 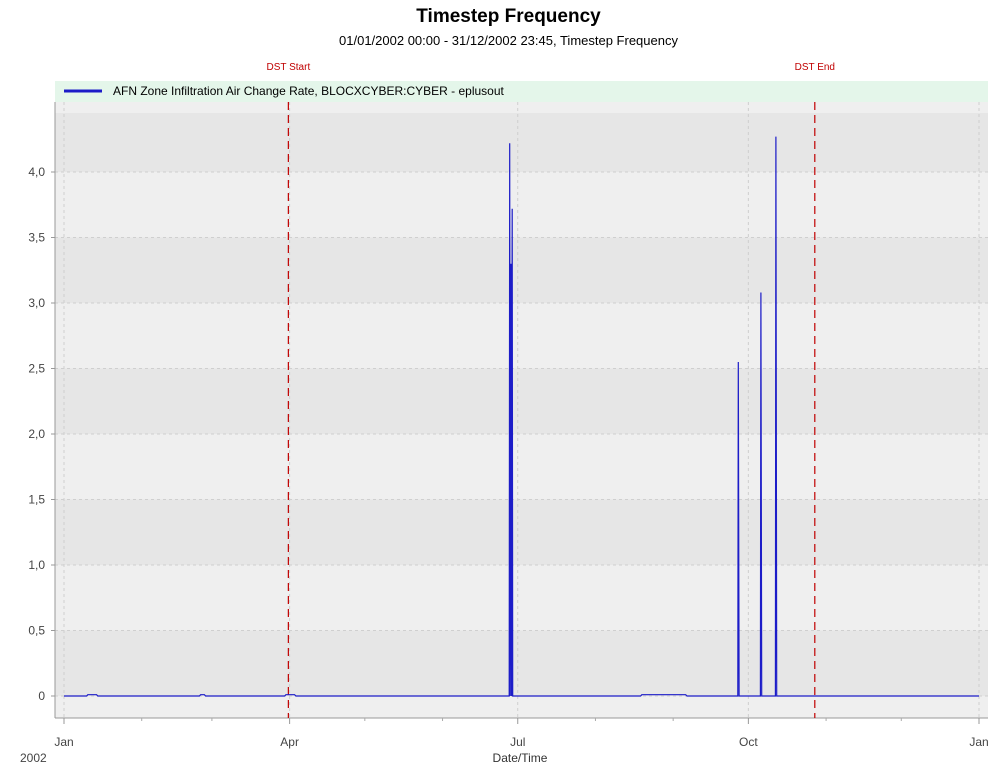 What do you see at coordinates (36, 565) in the screenshot?
I see `y-tick-label: 1,0` at bounding box center [36, 565].